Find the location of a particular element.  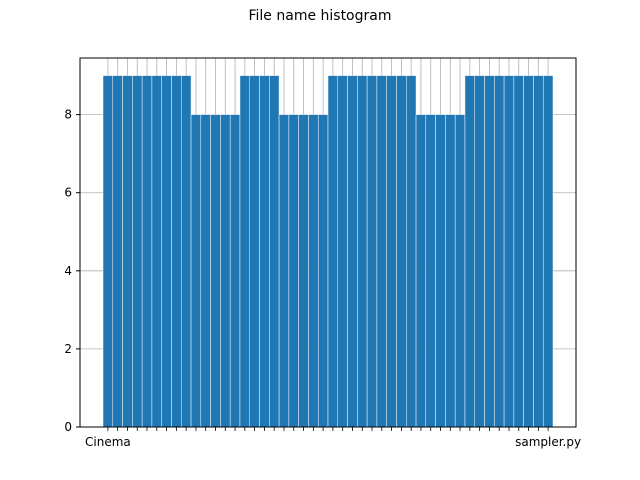

x-tick-label-first: Cinema is located at coordinates (108, 442).